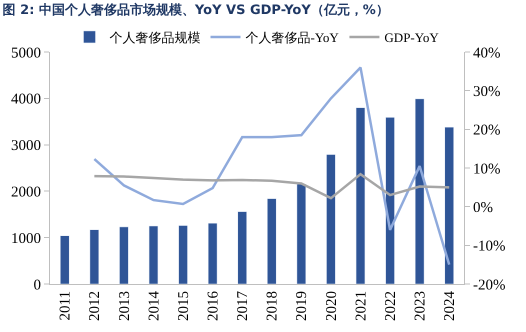 The image size is (526, 332). I want to click on x-tick-label: 2015, so click(184, 306).